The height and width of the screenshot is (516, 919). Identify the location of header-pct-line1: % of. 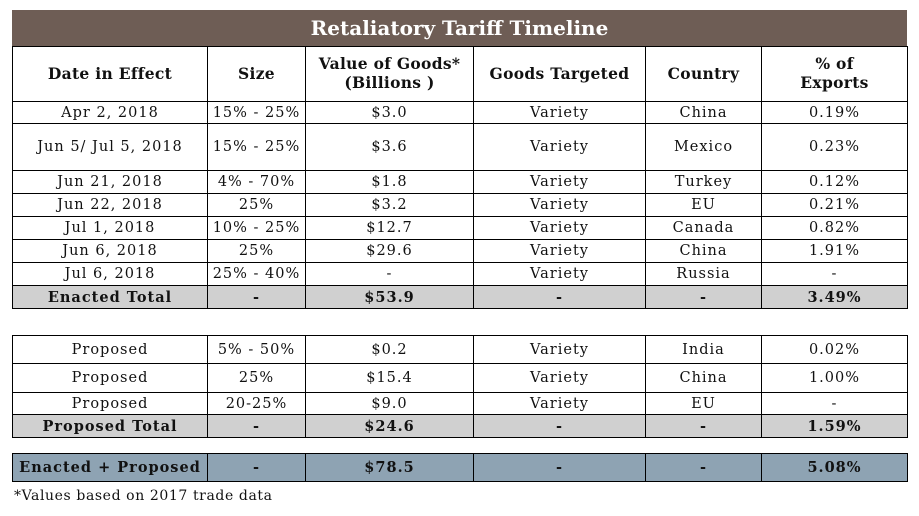
(834, 64).